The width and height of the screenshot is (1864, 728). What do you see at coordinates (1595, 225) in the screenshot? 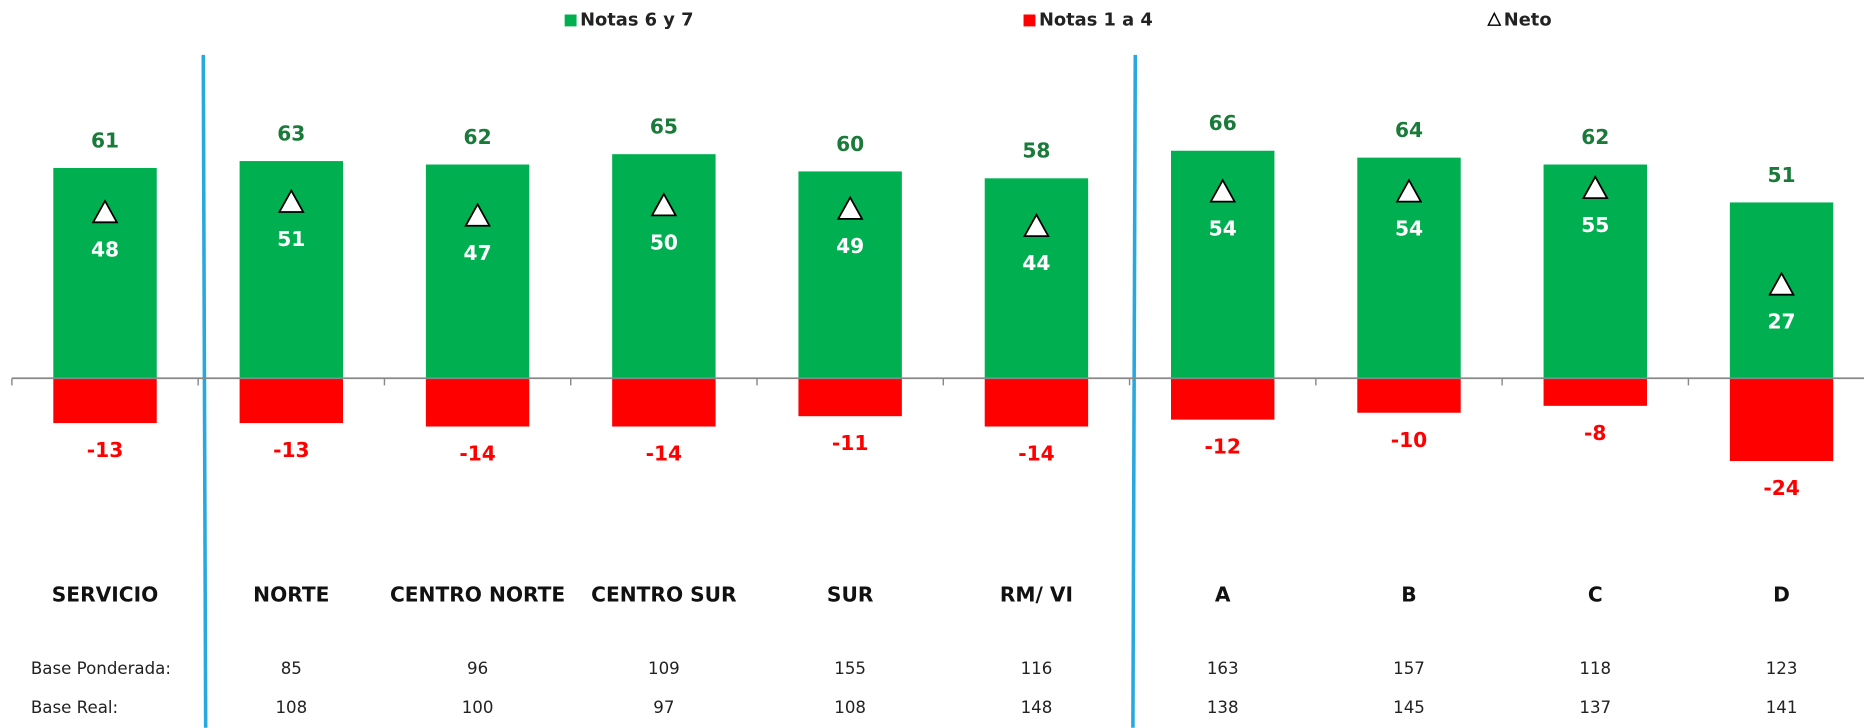
I see `value-label: 55` at bounding box center [1595, 225].